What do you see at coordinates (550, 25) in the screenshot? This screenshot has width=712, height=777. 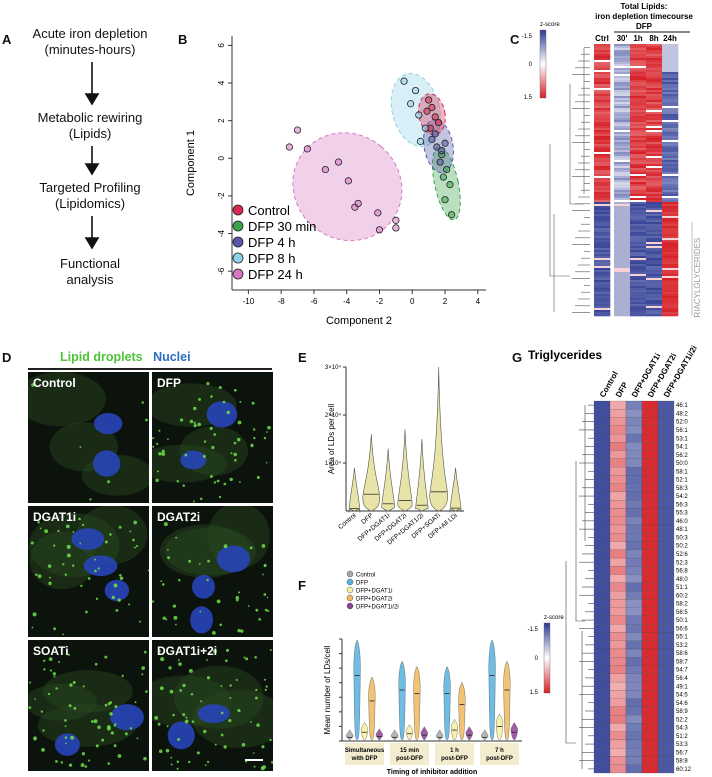 I see `legend-title: z-score` at bounding box center [550, 25].